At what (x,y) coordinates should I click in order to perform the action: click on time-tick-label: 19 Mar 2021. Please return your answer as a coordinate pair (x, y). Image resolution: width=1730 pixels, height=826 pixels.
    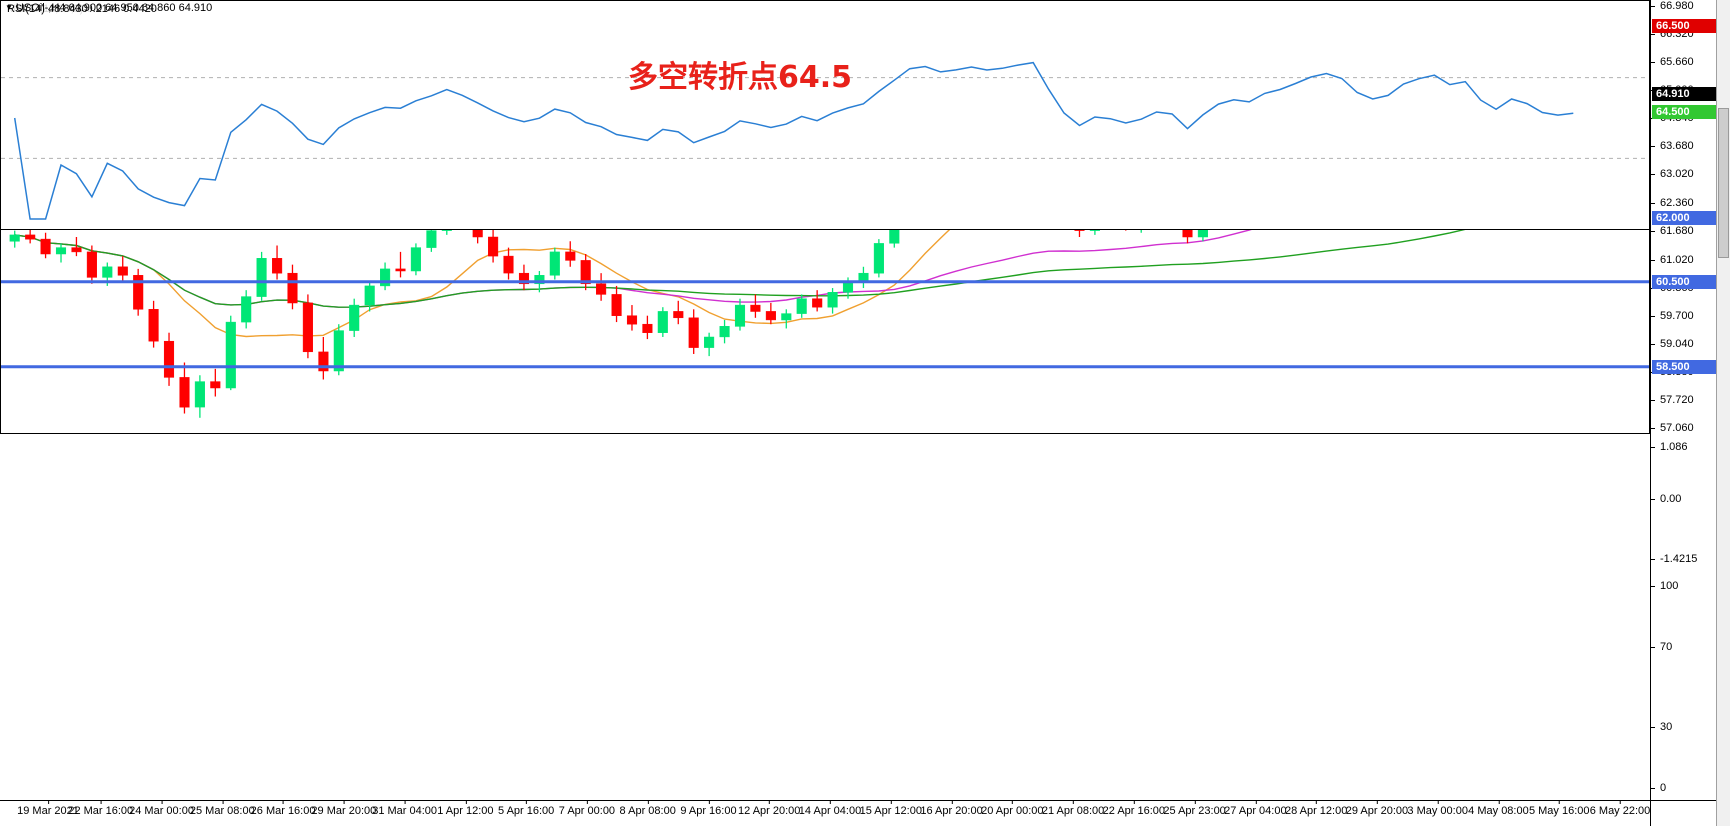
    Looking at the image, I should click on (48, 808).